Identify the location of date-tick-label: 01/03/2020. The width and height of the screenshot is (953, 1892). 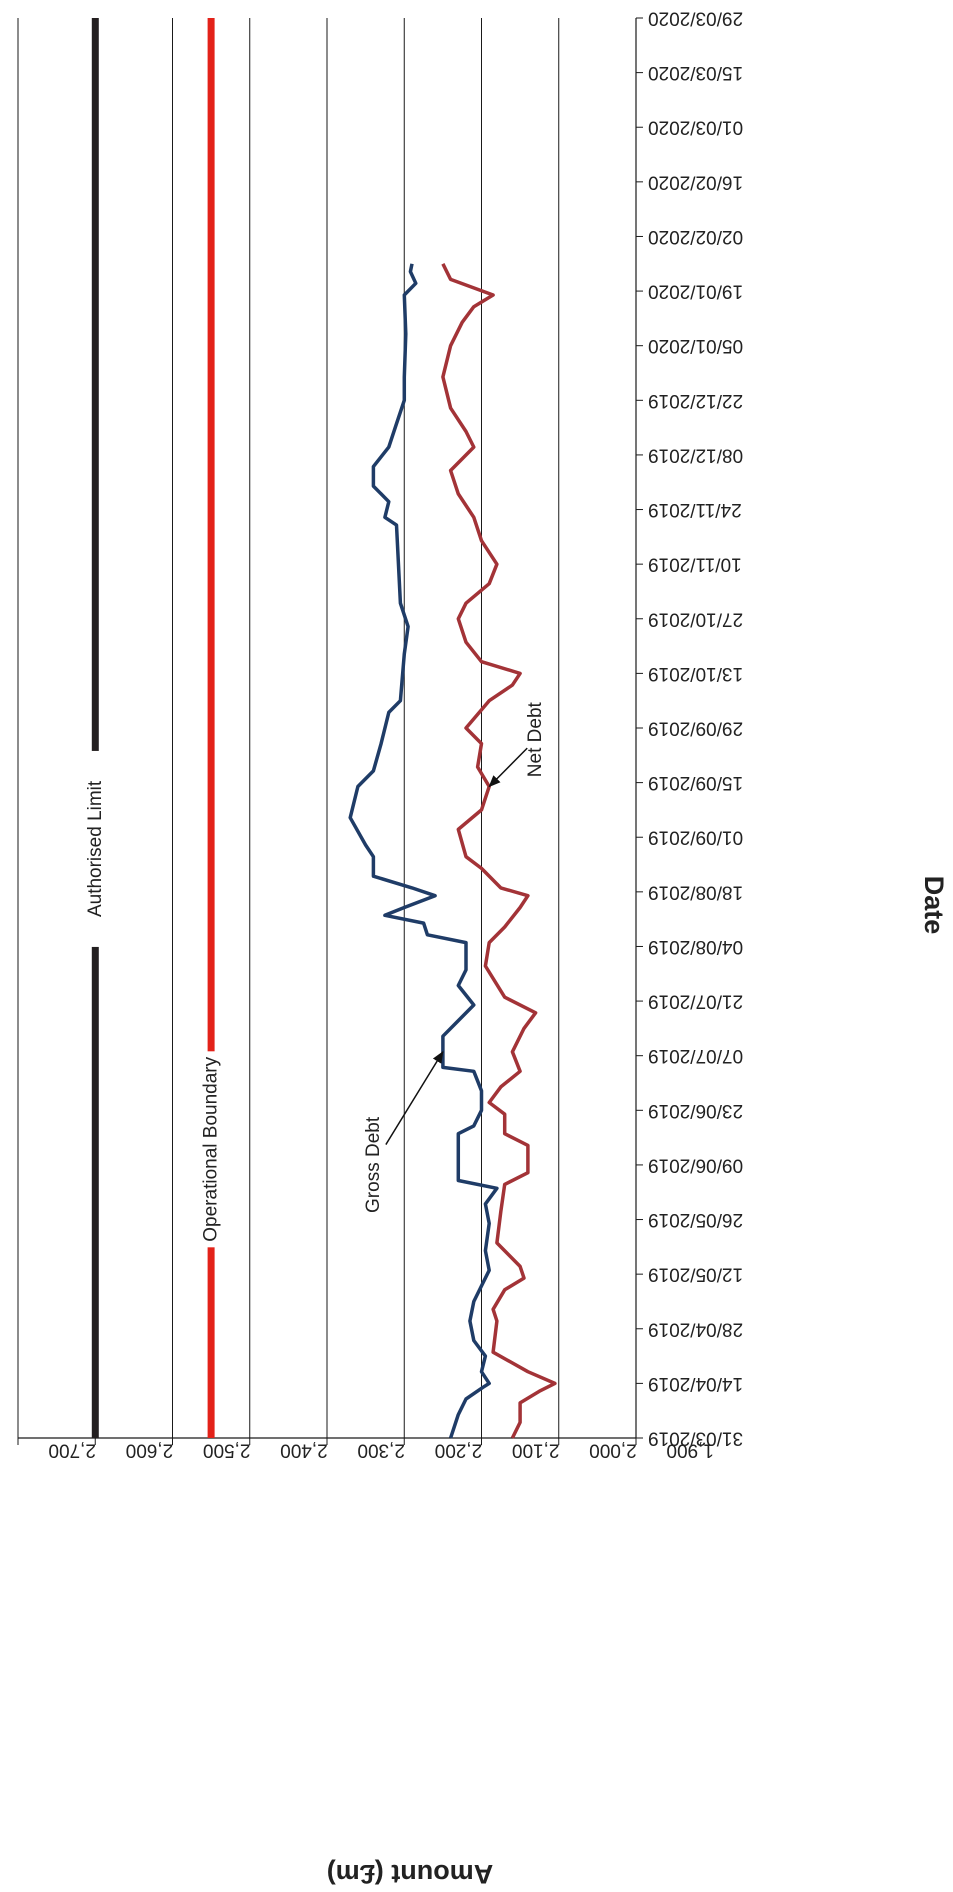
(695, 127).